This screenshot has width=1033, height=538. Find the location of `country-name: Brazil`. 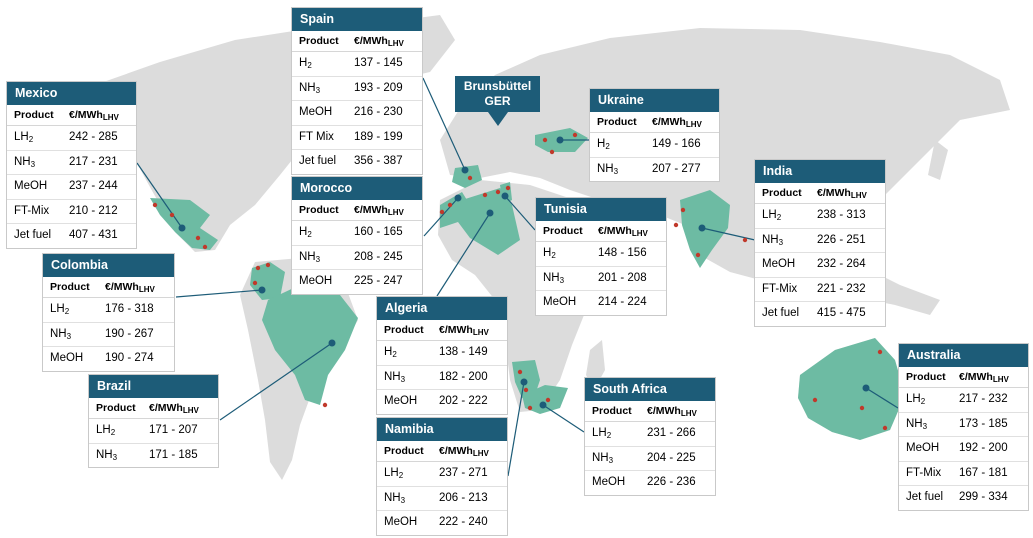

country-name: Brazil is located at coordinates (153, 386).